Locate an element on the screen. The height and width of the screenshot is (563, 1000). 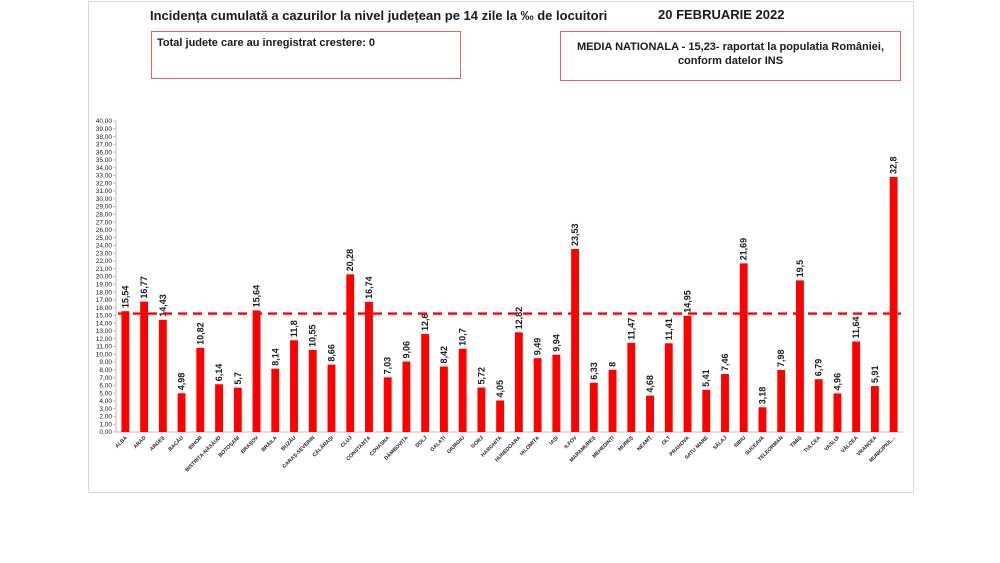
y-tick-label: 28,00 is located at coordinates (104, 215).